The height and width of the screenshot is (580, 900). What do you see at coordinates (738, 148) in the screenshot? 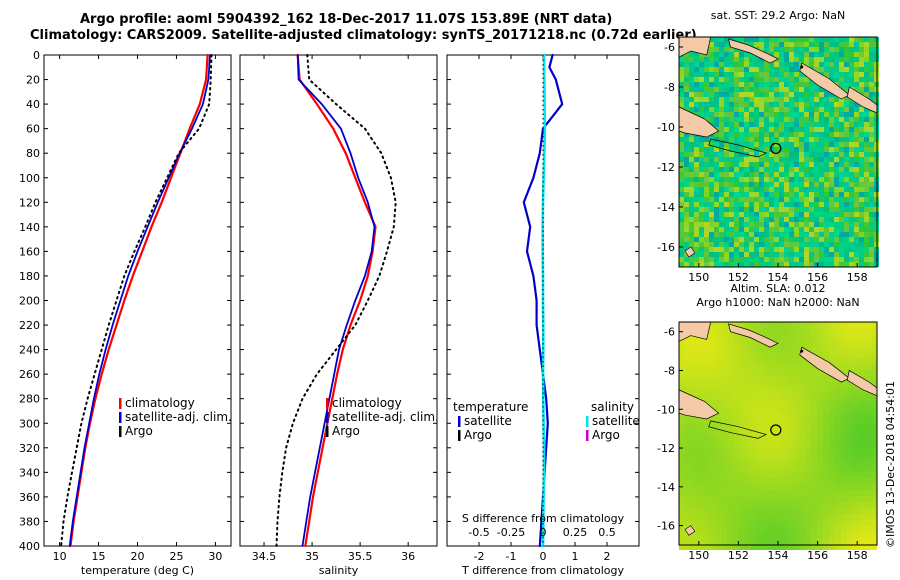
I see `reef-outline` at bounding box center [738, 148].